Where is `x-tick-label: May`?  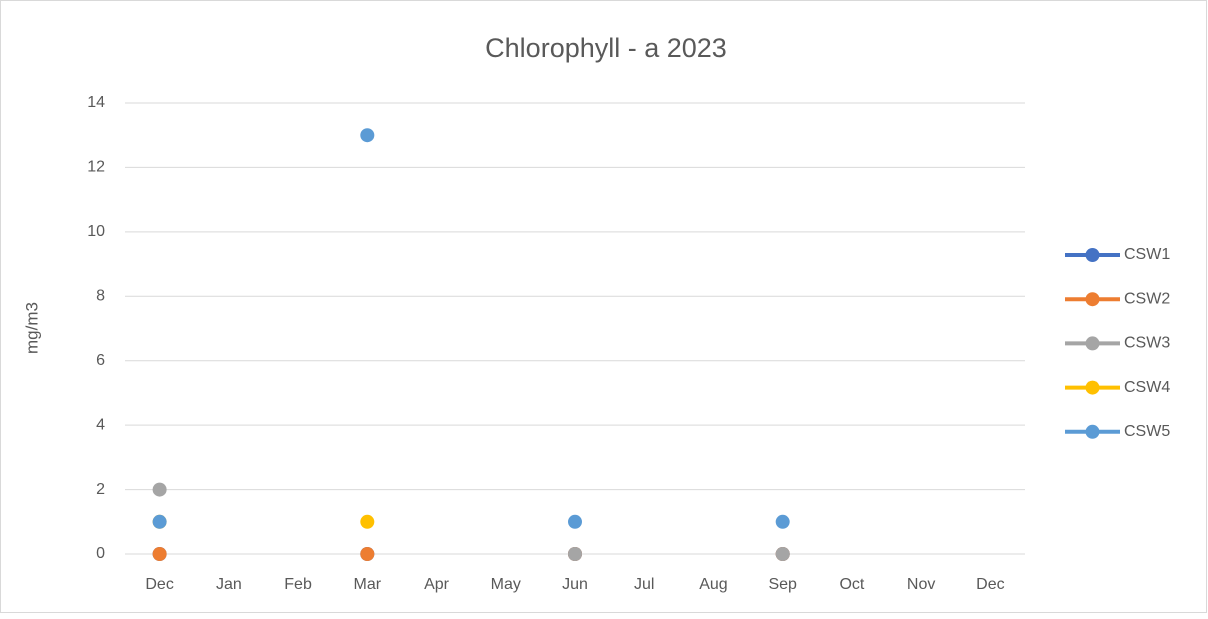 x-tick-label: May is located at coordinates (506, 584).